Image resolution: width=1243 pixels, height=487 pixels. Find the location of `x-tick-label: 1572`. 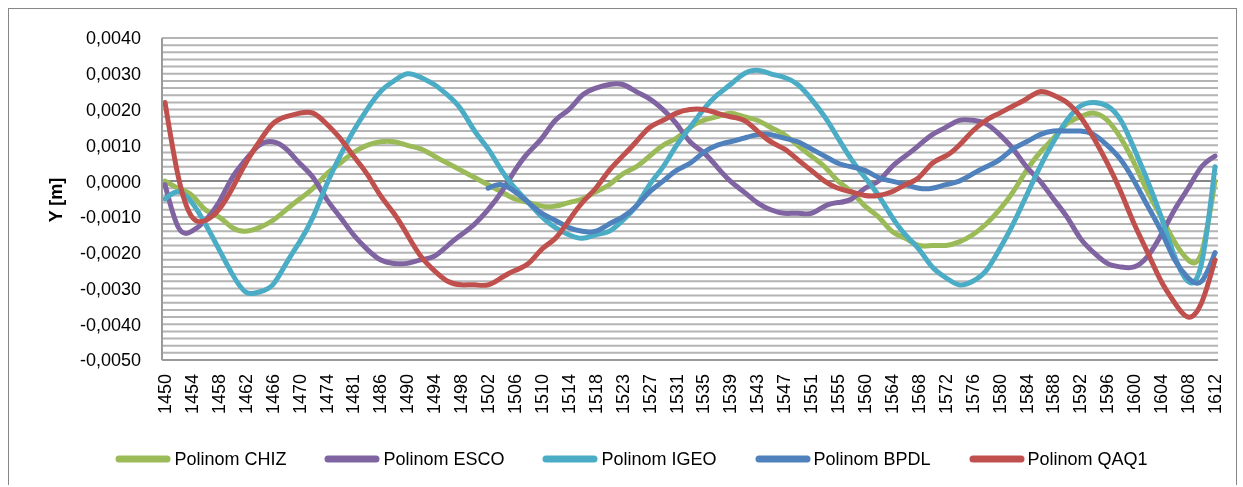

x-tick-label: 1572 is located at coordinates (945, 394).